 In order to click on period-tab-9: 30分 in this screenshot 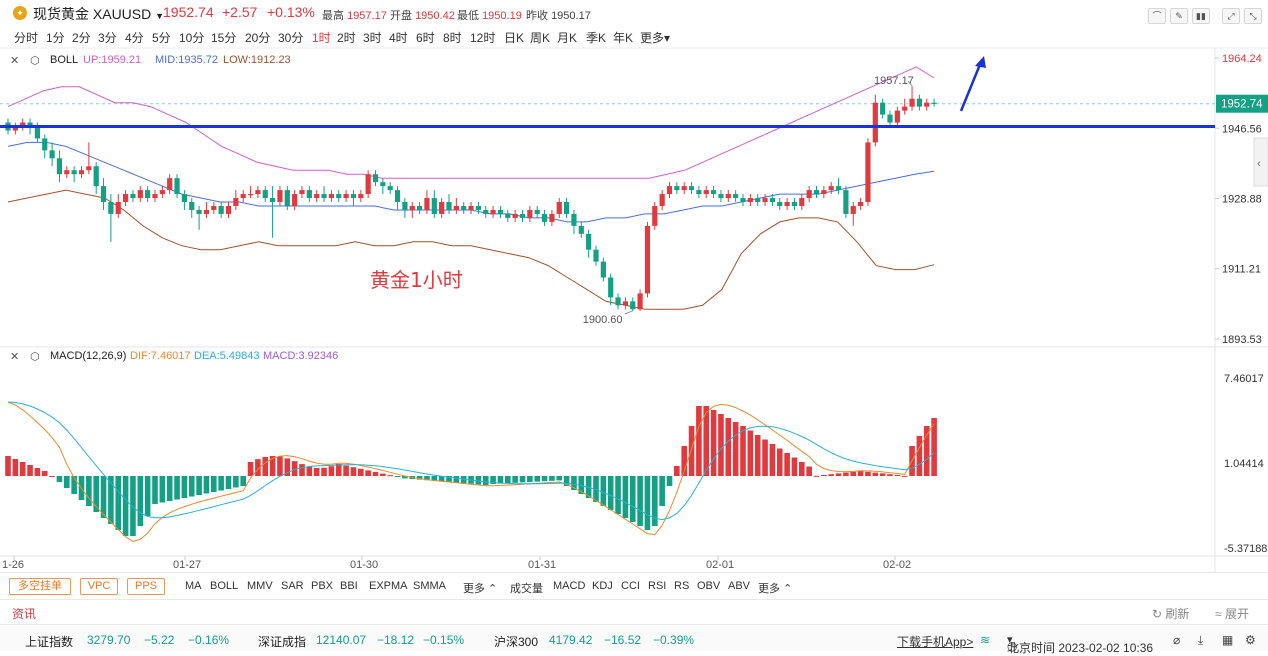, I will do `click(291, 38)`.